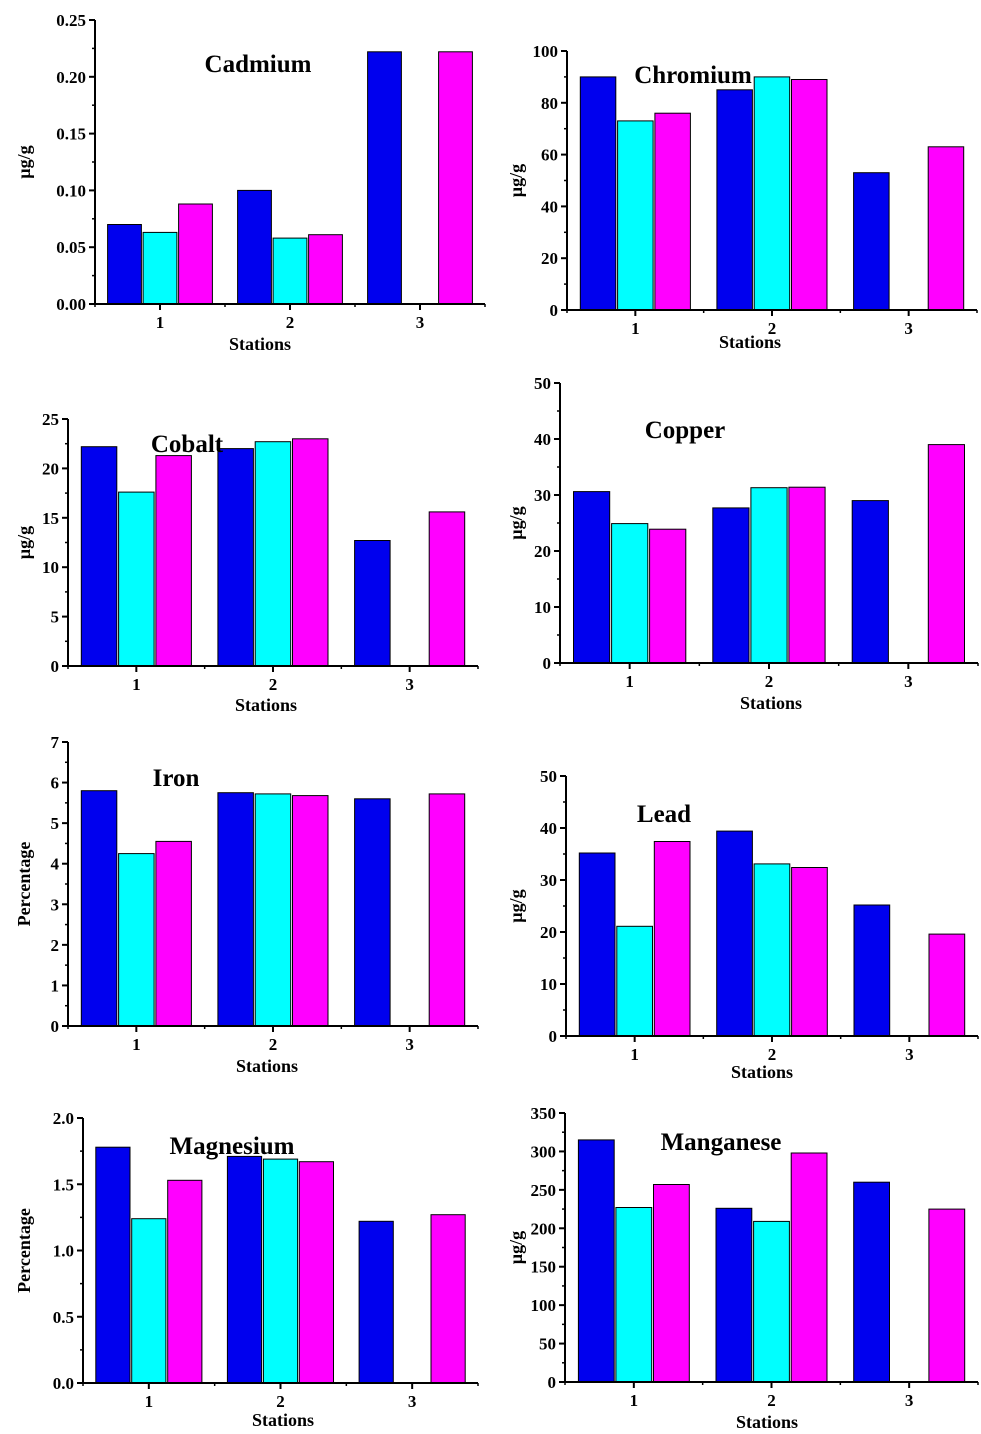 The image size is (981, 1434). Describe the element at coordinates (71, 20) in the screenshot. I see `y-tick-label: 0.25` at that location.